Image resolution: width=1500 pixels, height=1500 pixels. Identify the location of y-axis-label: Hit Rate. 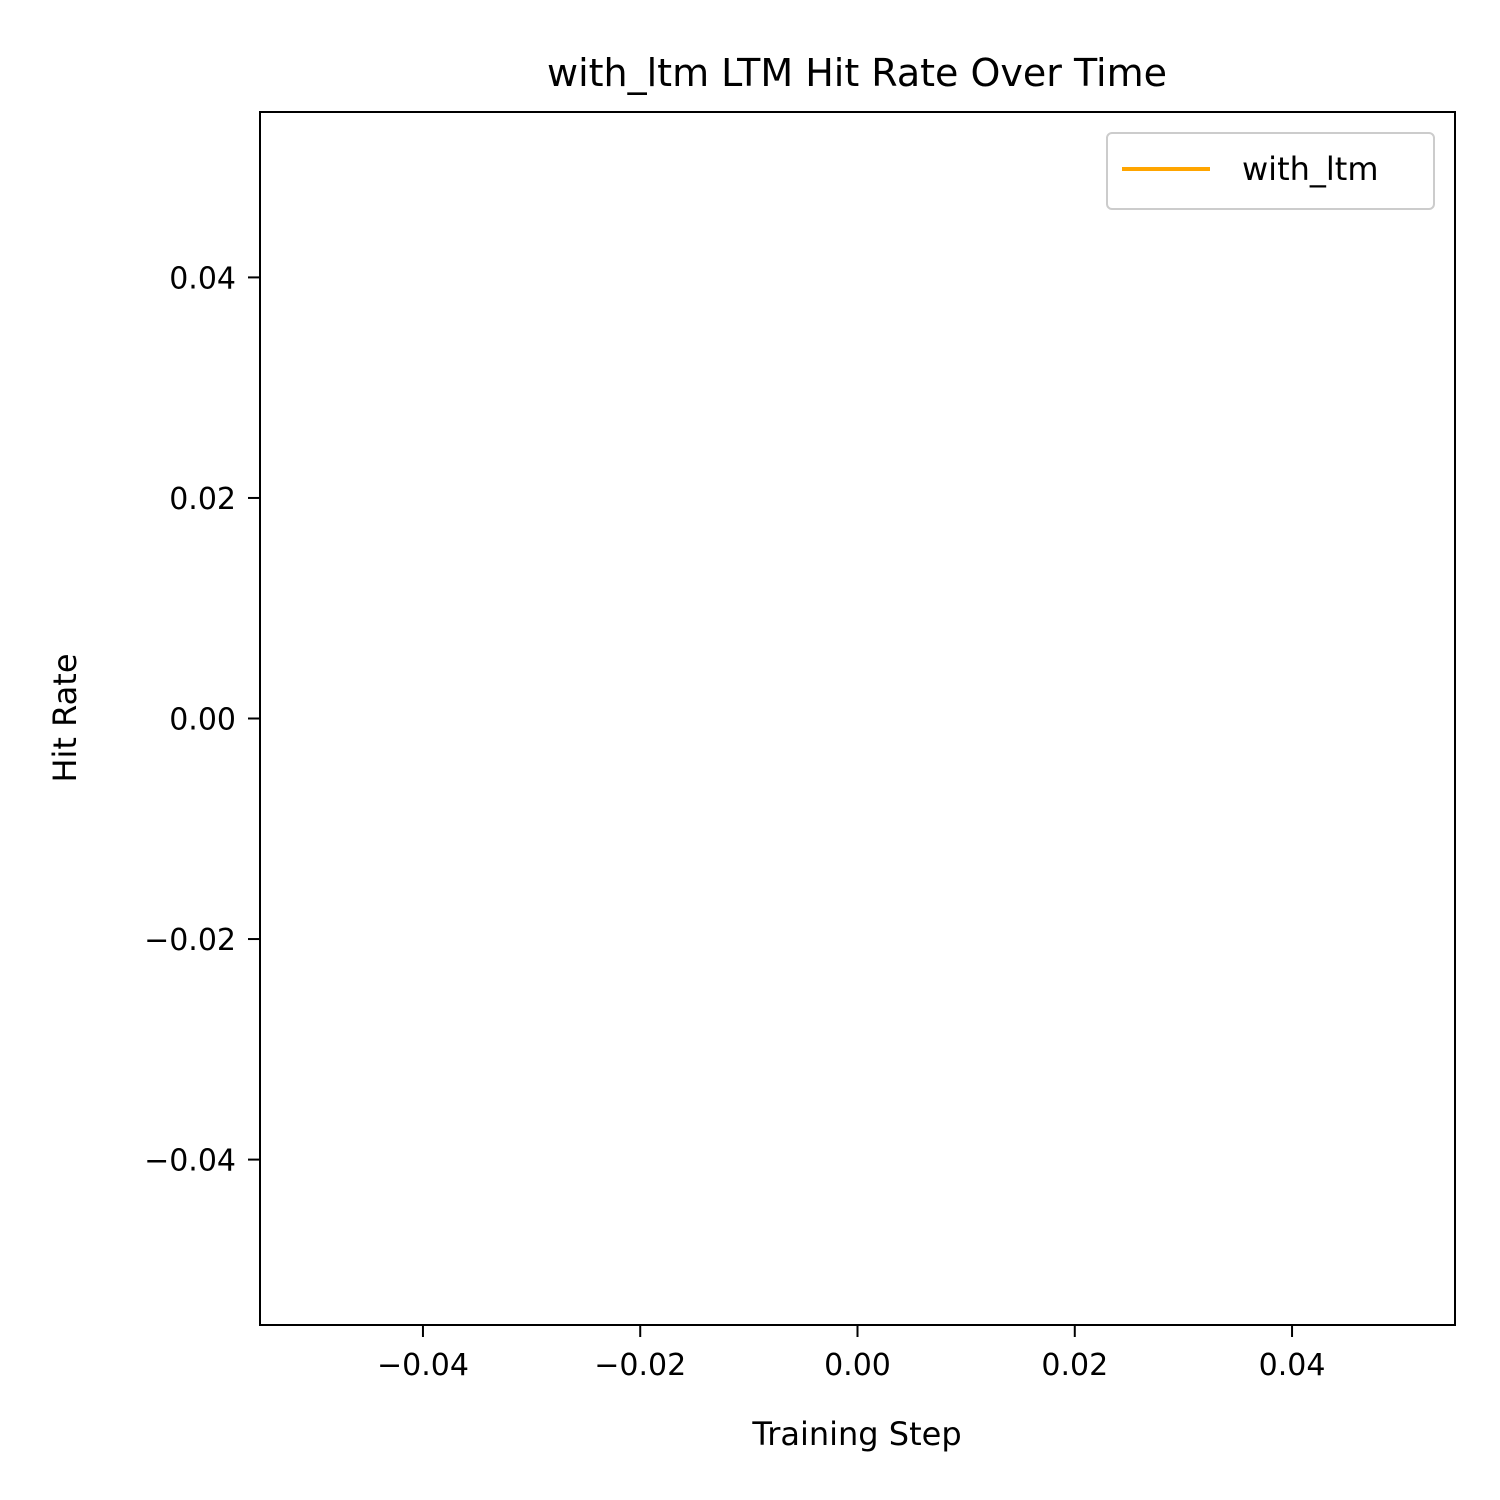
(65, 717).